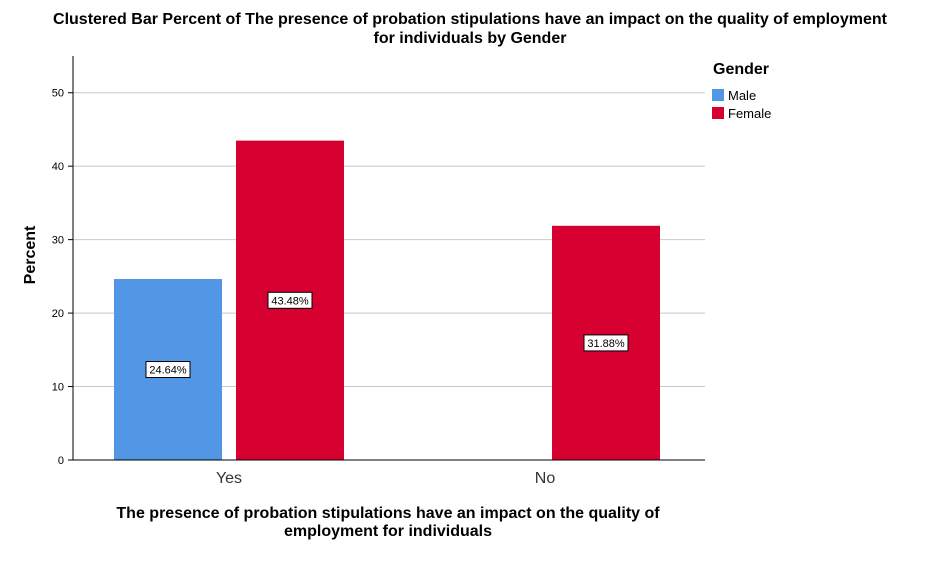 This screenshot has width=940, height=583. What do you see at coordinates (58, 167) in the screenshot?
I see `y-tick-label-40: 40` at bounding box center [58, 167].